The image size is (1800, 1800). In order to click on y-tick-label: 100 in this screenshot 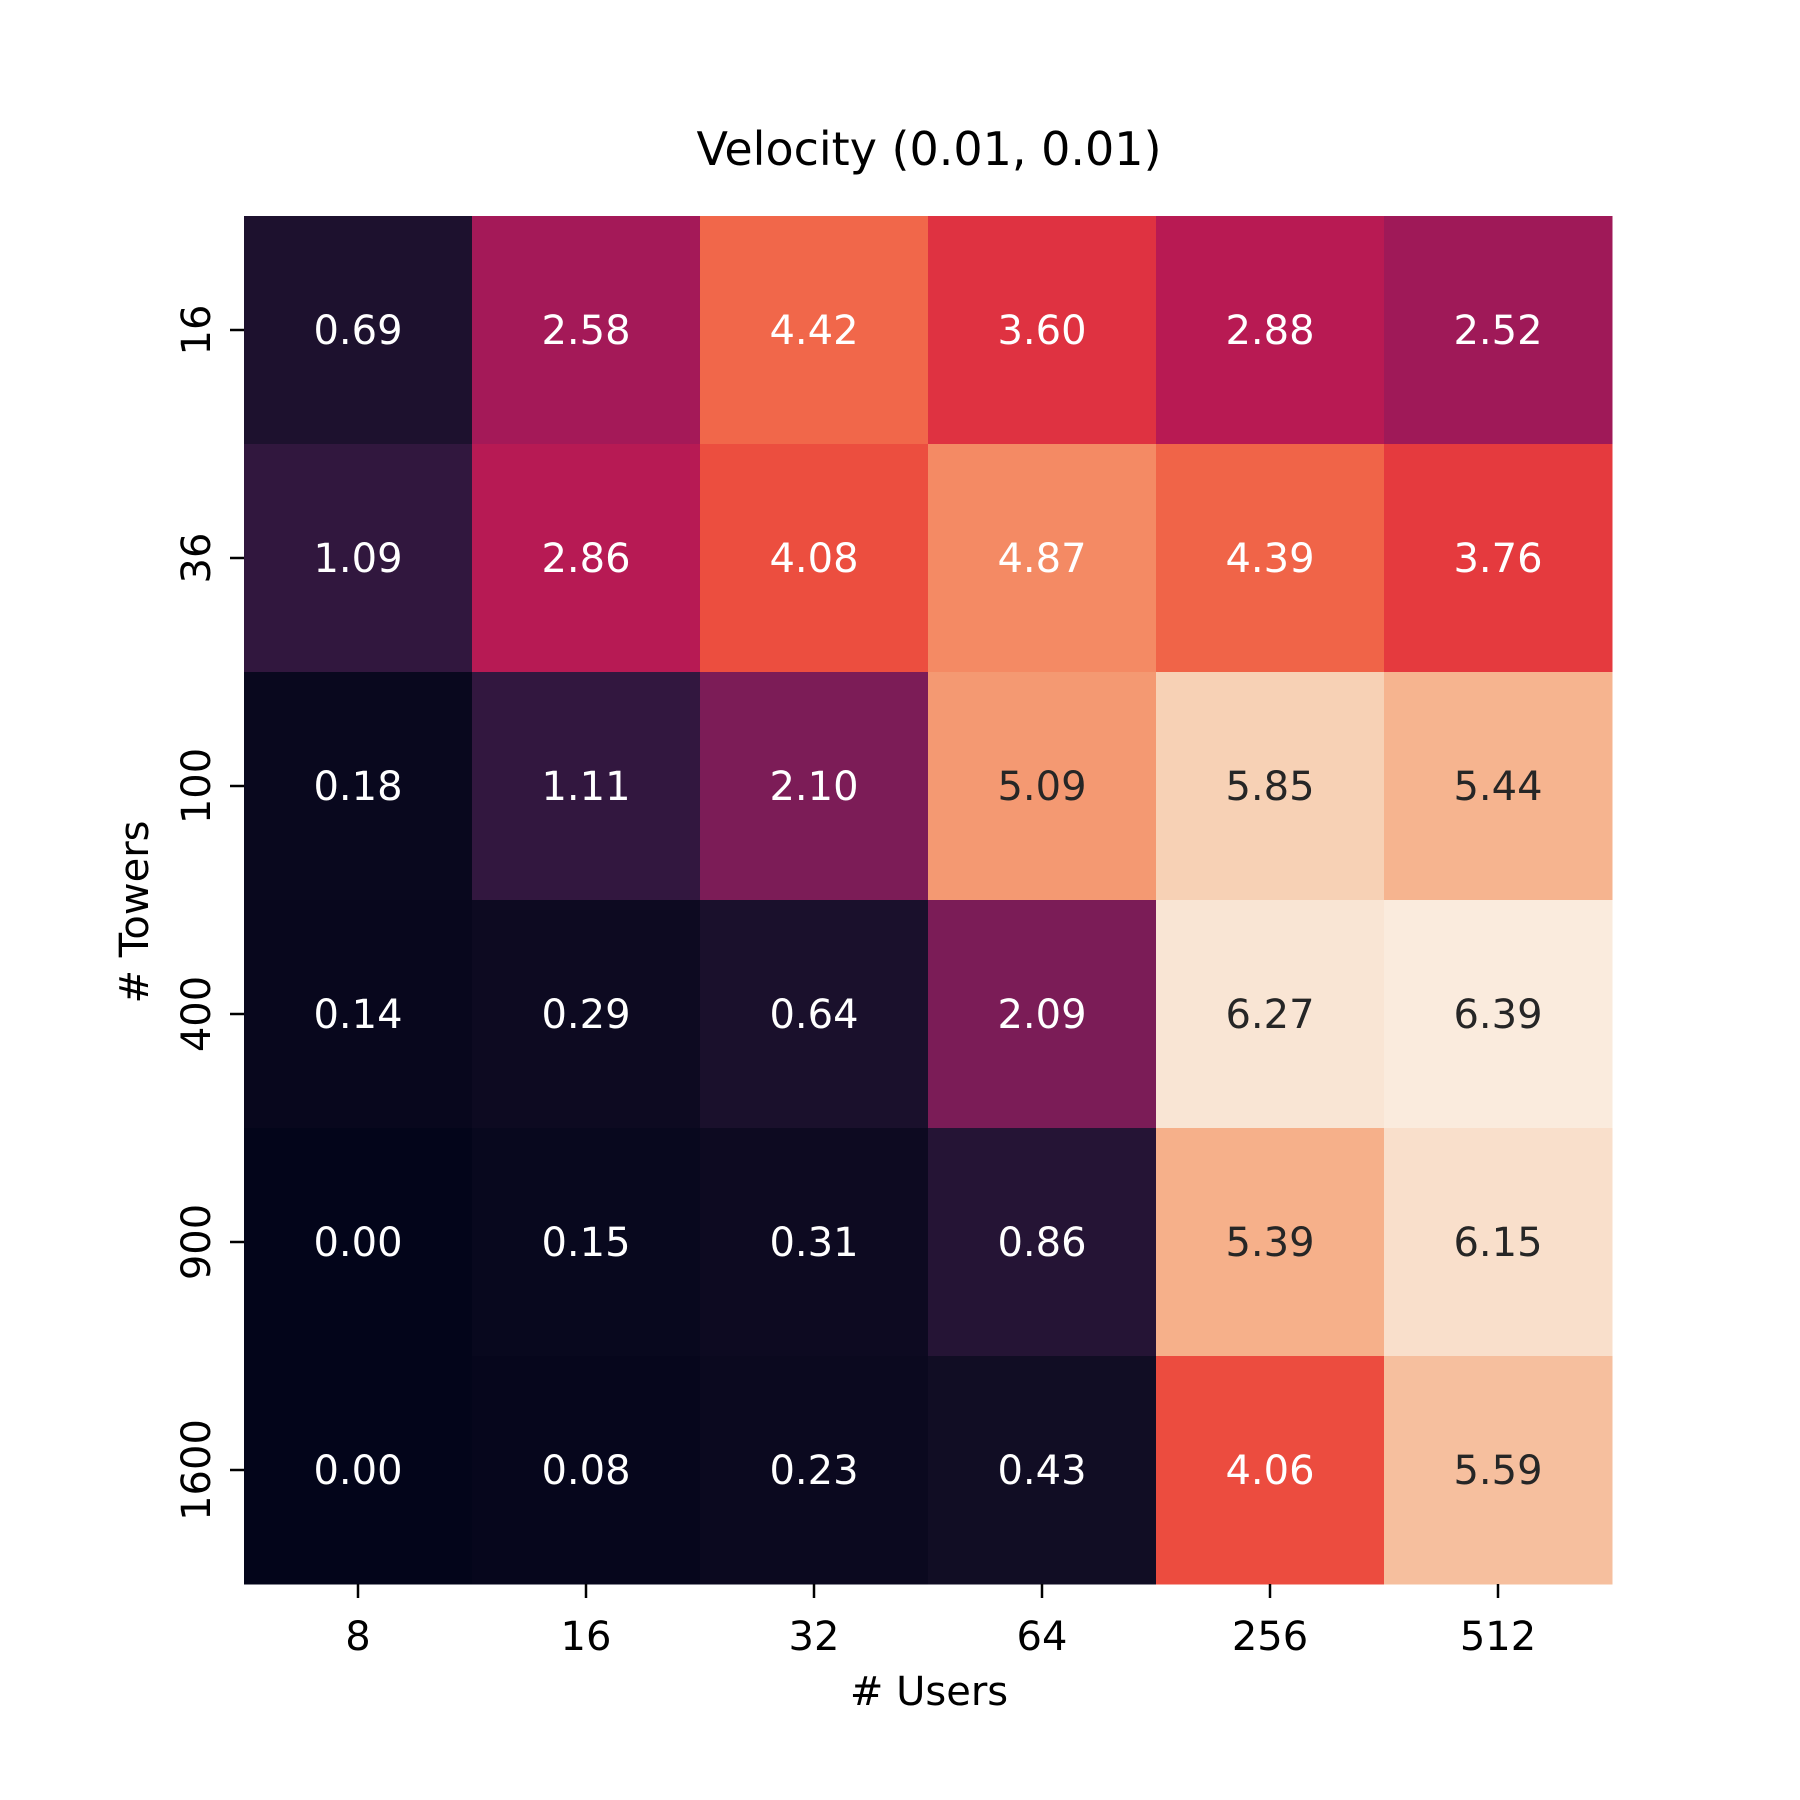, I will do `click(197, 786)`.